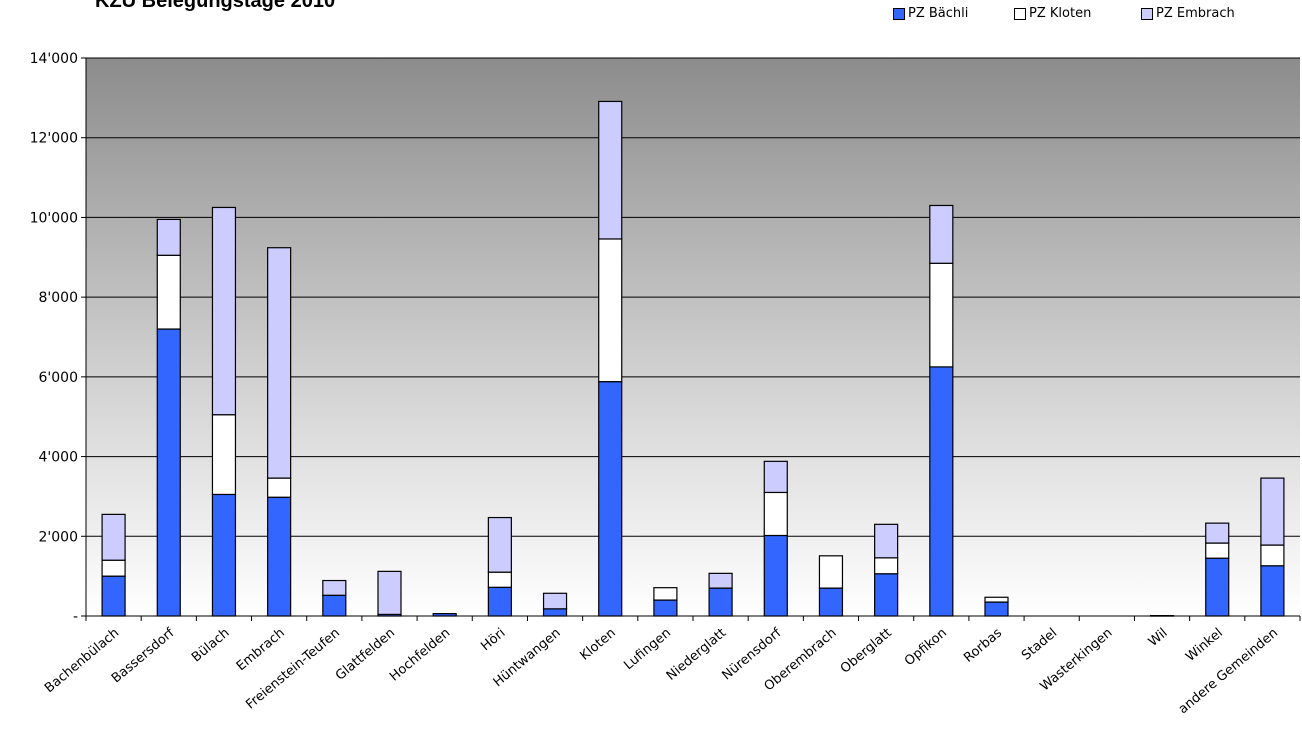 The height and width of the screenshot is (749, 1302). Describe the element at coordinates (1204, 645) in the screenshot. I see `x-tick-label: Winkel` at that location.